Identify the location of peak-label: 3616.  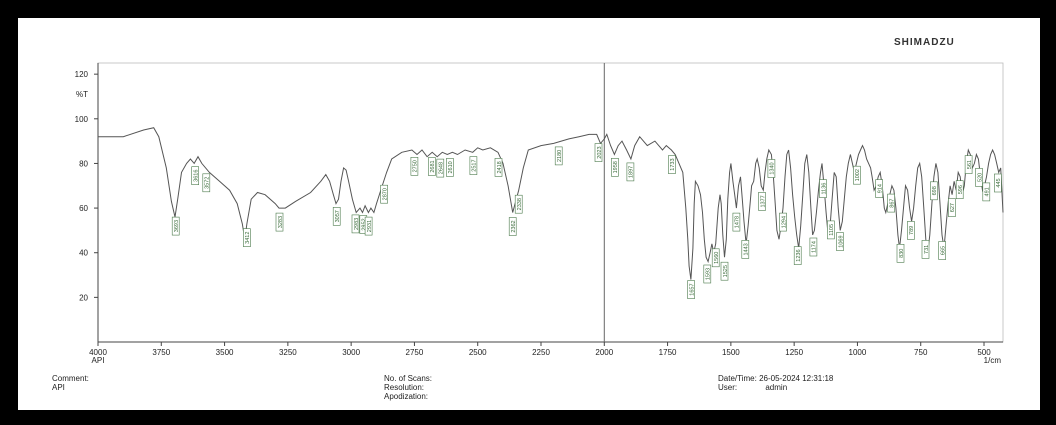
(195, 175).